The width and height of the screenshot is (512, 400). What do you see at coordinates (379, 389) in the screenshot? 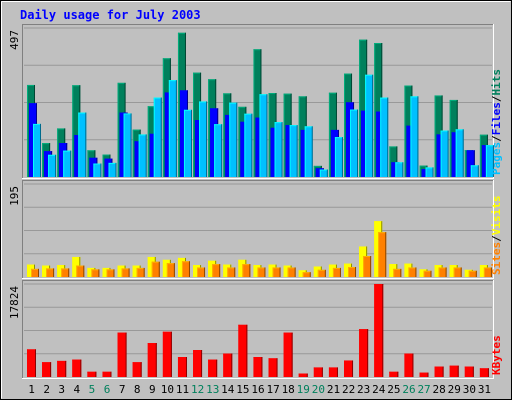
I see `x-tick-day-24: 24` at bounding box center [379, 389].